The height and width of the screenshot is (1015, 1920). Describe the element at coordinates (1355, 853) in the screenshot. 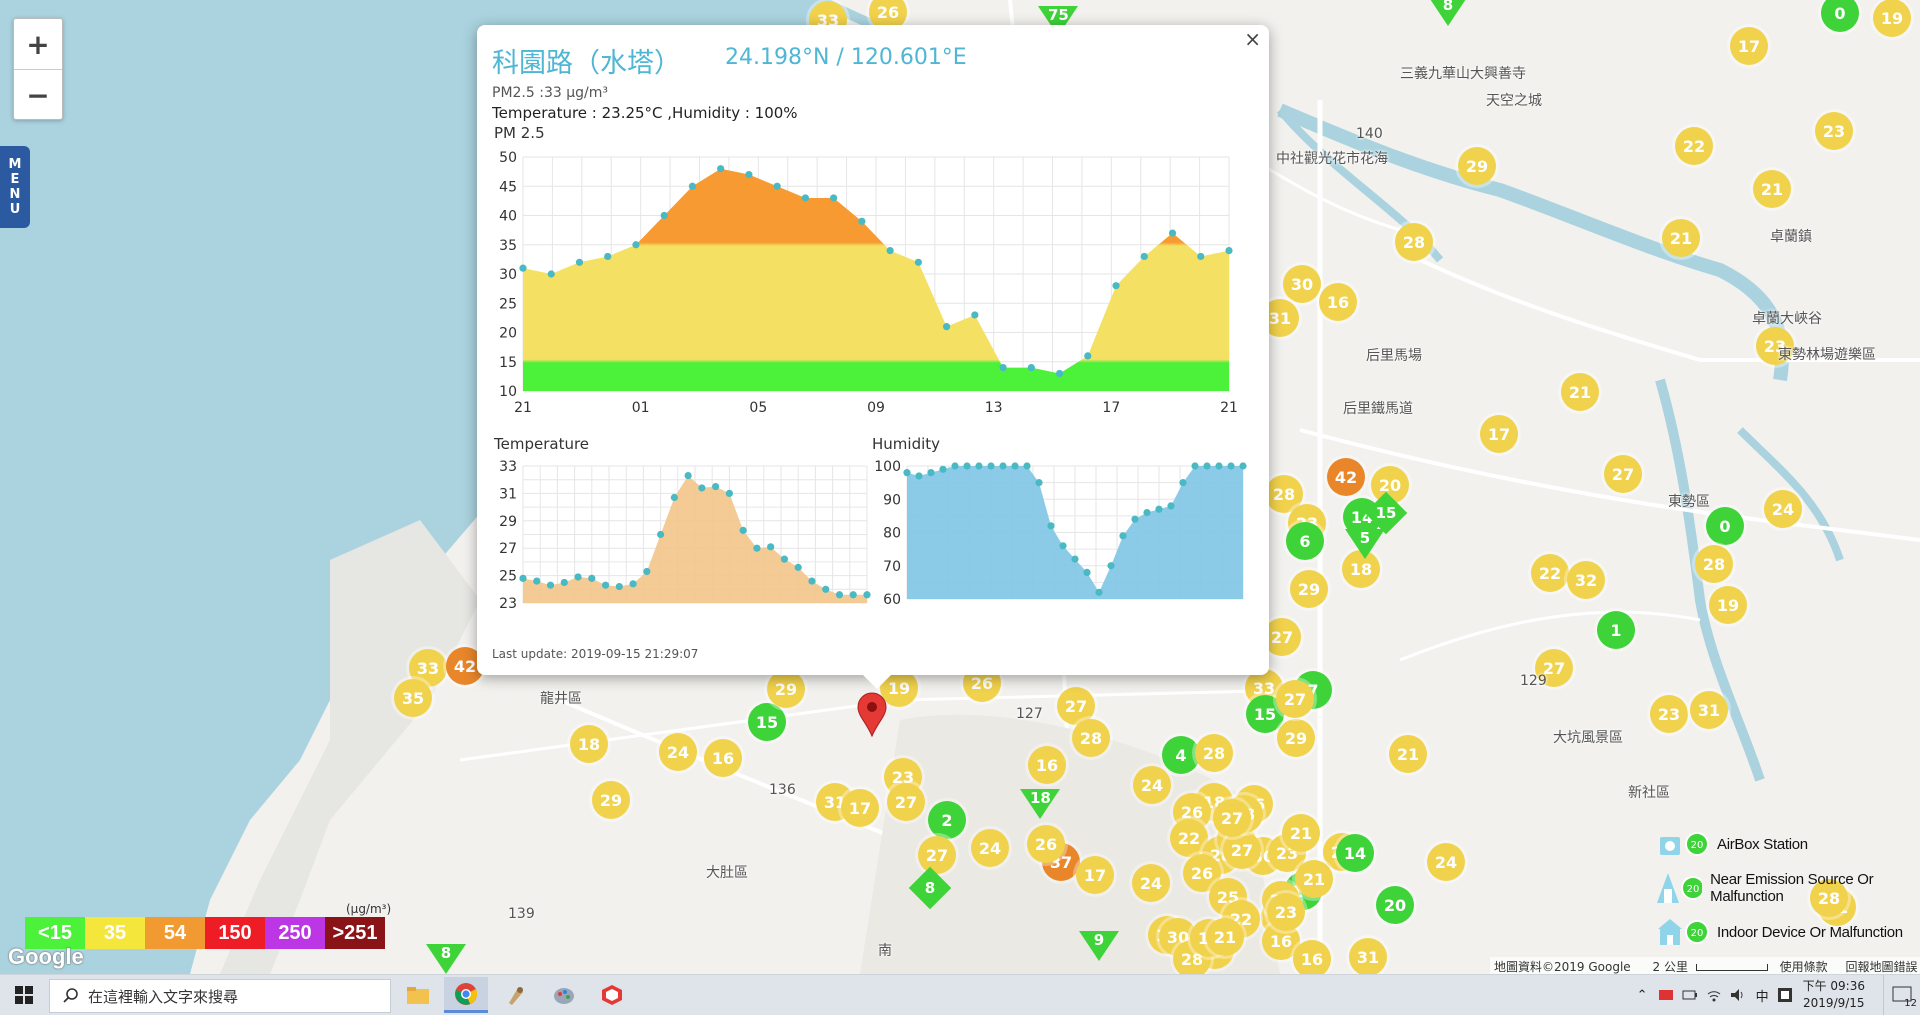

I see `station-marker: 14` at that location.